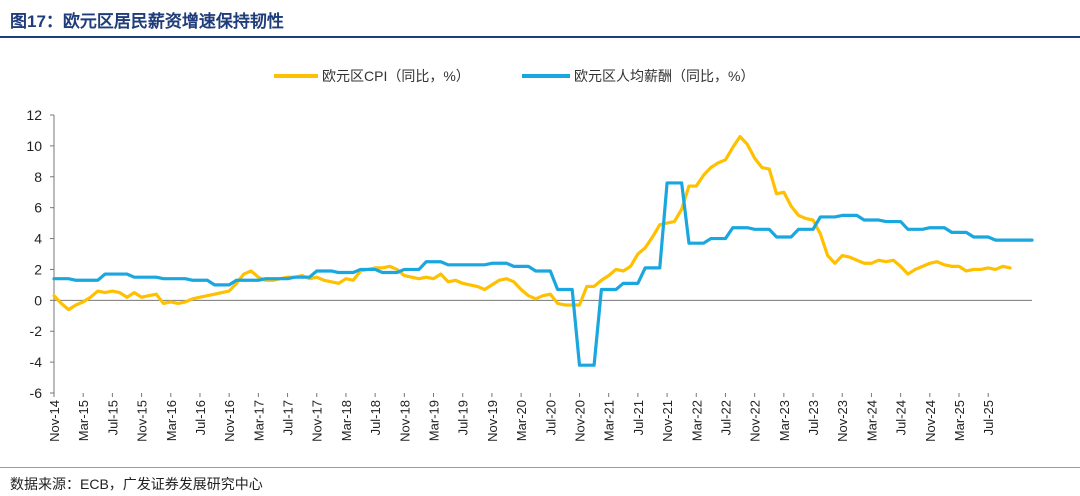 This screenshot has height=496, width=1080. Describe the element at coordinates (34, 115) in the screenshot. I see `y-tick-label: 12` at that location.